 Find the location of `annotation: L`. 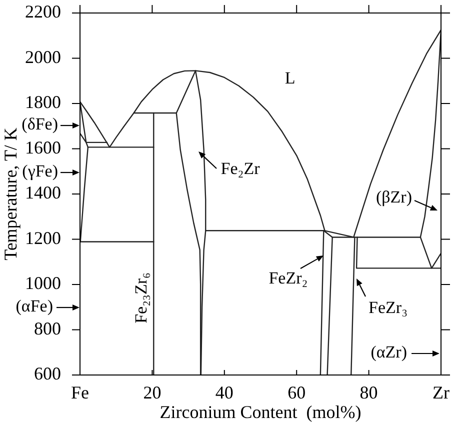

annotation: L is located at coordinates (290, 78).